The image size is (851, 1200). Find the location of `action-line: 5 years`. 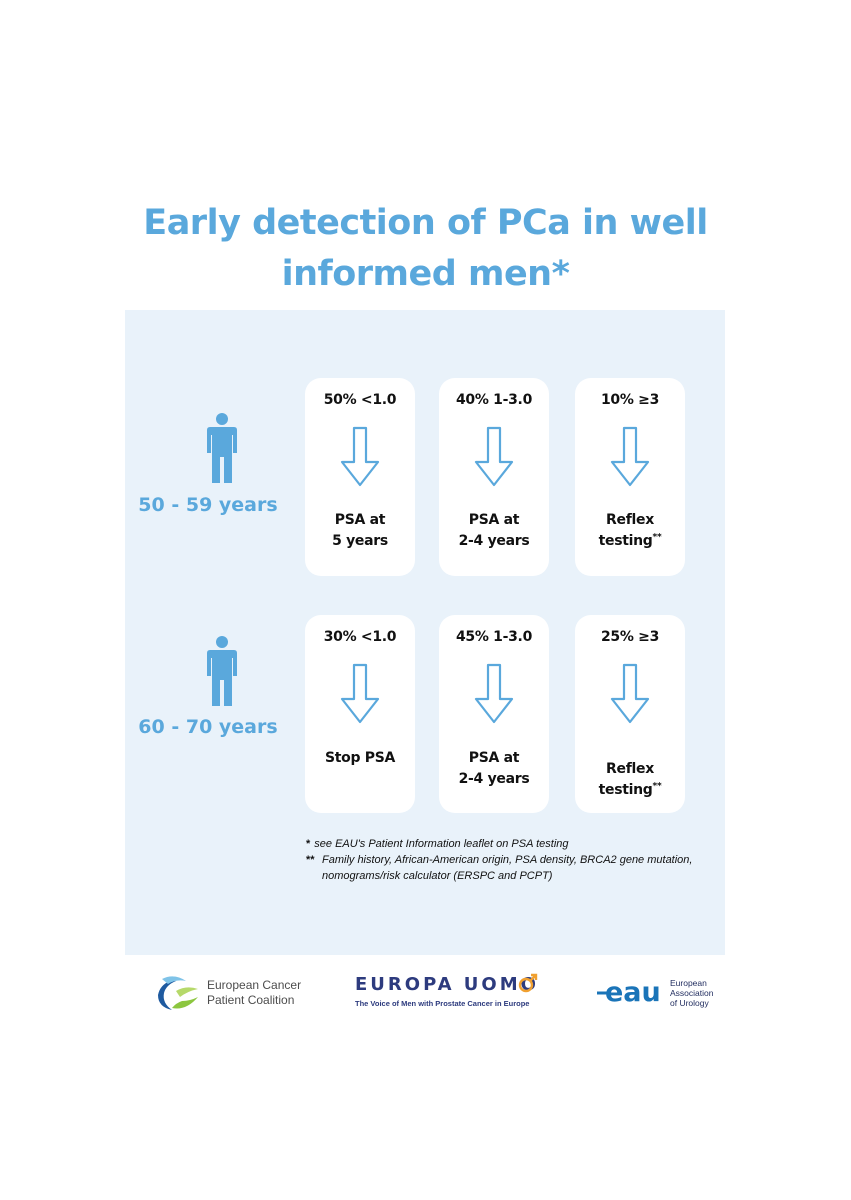

action-line: 5 years is located at coordinates (360, 541).